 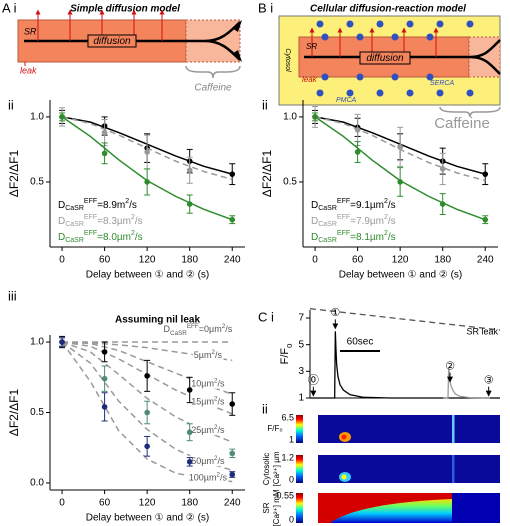 What do you see at coordinates (189, 503) in the screenshot?
I see `x-tick-label: 180` at bounding box center [189, 503].